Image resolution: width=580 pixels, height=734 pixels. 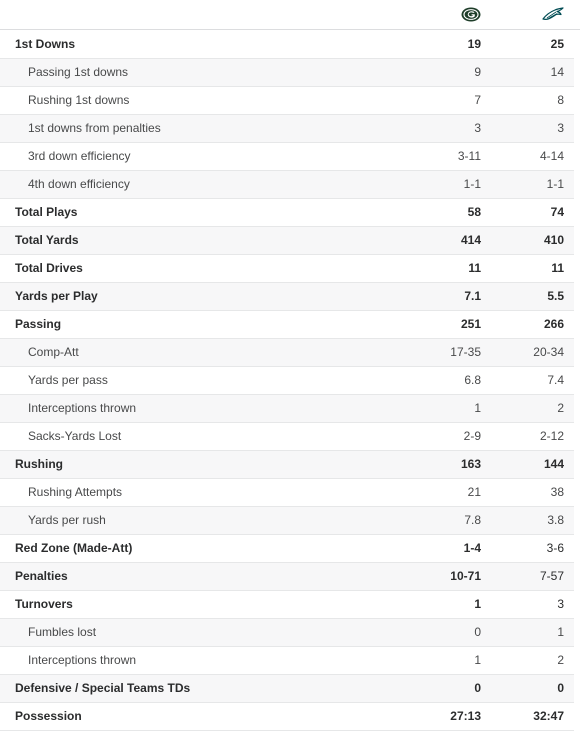 What do you see at coordinates (210, 100) in the screenshot?
I see `stat-label: Rushing 1st downs` at bounding box center [210, 100].